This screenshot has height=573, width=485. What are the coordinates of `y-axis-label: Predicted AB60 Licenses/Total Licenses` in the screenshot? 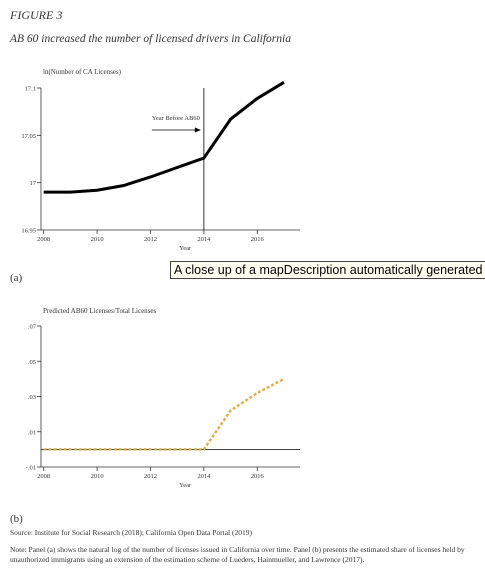 It's located at (100, 311).